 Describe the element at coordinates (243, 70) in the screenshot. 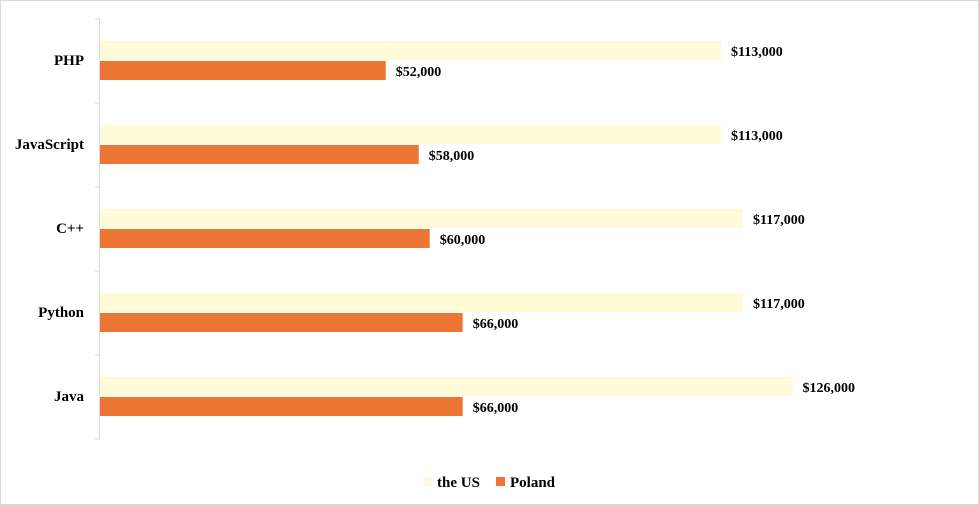

I see `bar-poland-php` at that location.